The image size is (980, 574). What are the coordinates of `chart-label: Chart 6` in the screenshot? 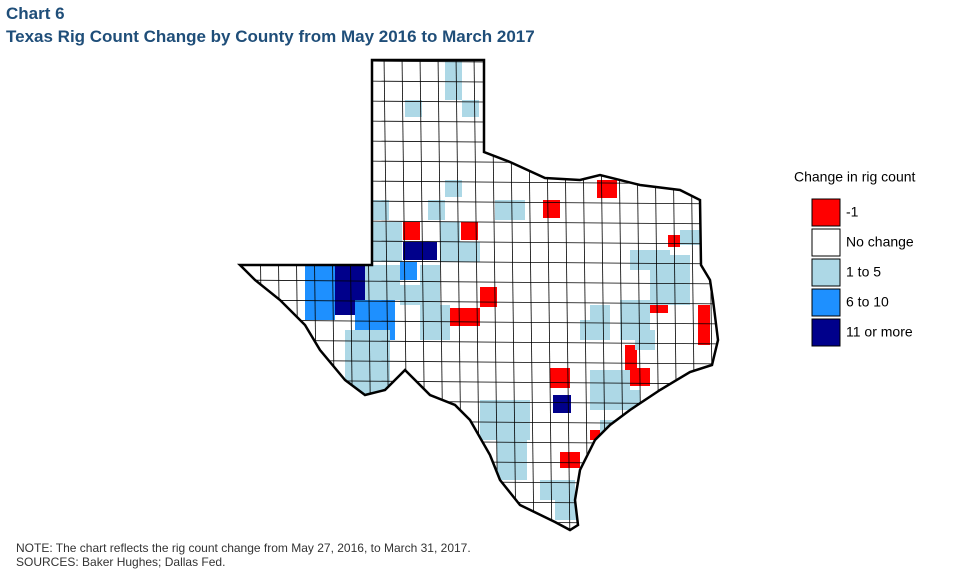 It's located at (35, 13).